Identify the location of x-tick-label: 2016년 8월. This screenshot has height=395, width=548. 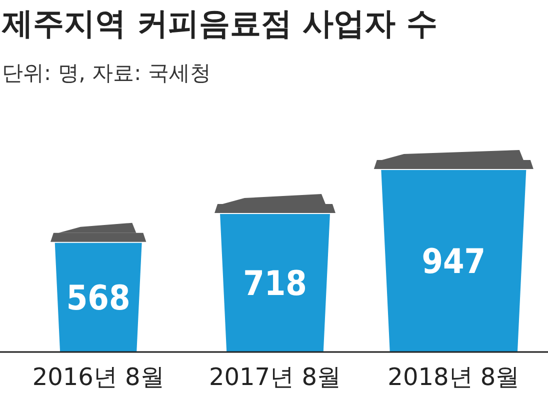
(98, 377).